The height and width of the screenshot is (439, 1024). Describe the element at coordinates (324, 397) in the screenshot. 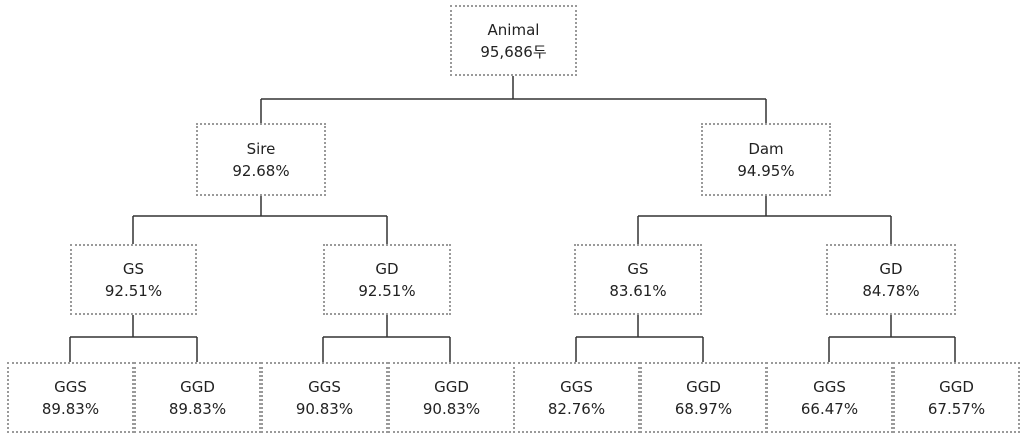

I see `node-ggs-2: GGS 90.83%` at that location.